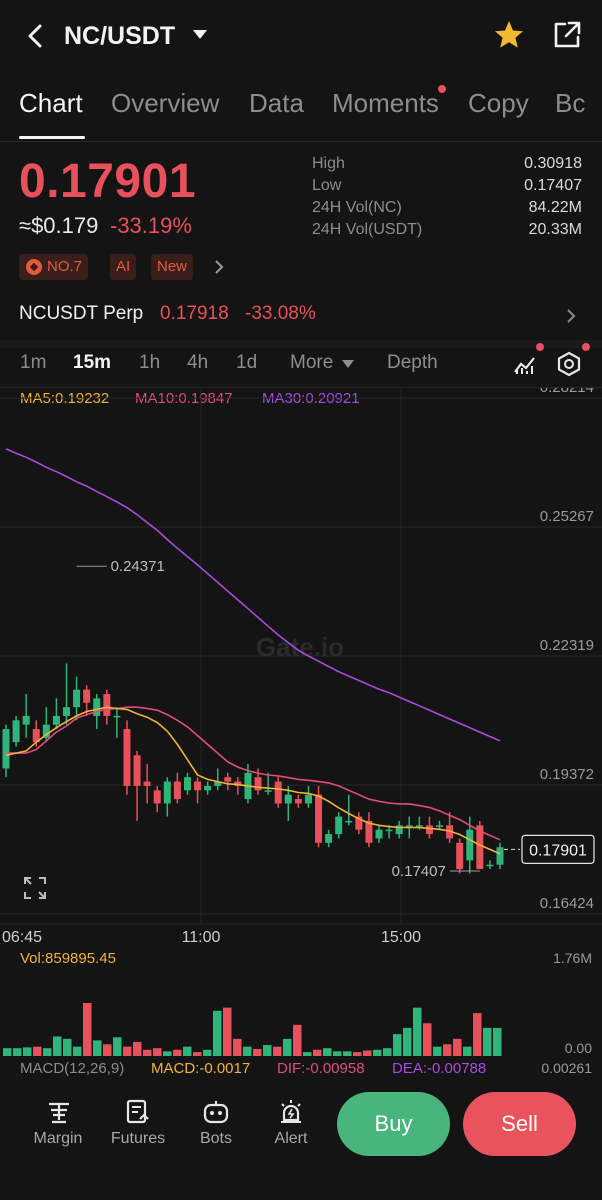  What do you see at coordinates (276, 103) in the screenshot?
I see `tab-data: Data` at bounding box center [276, 103].